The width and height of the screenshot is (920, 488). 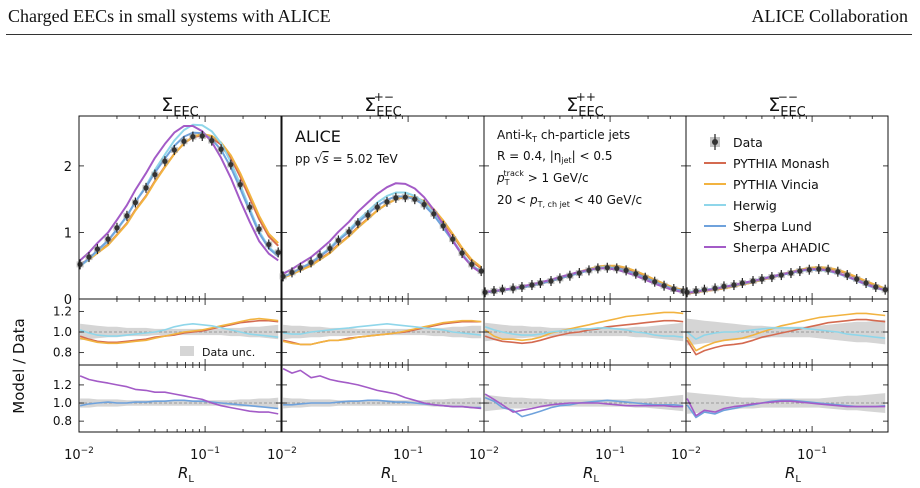 What do you see at coordinates (748, 142) in the screenshot?
I see `legend-label: Data` at bounding box center [748, 142].